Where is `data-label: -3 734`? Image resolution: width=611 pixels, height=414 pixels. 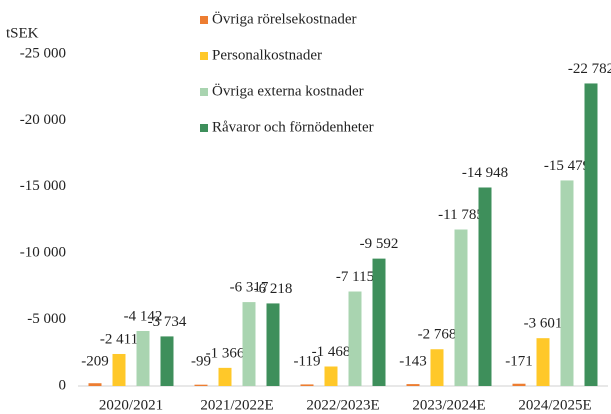
data-label: -3 734 is located at coordinates (167, 322).